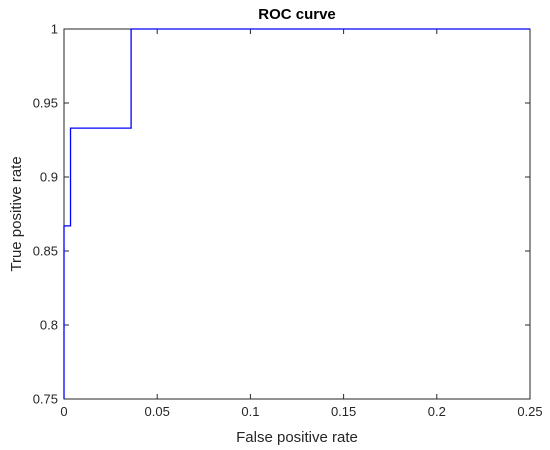 This screenshot has height=450, width=550. I want to click on y-tick-label: 0.8, so click(49, 325).